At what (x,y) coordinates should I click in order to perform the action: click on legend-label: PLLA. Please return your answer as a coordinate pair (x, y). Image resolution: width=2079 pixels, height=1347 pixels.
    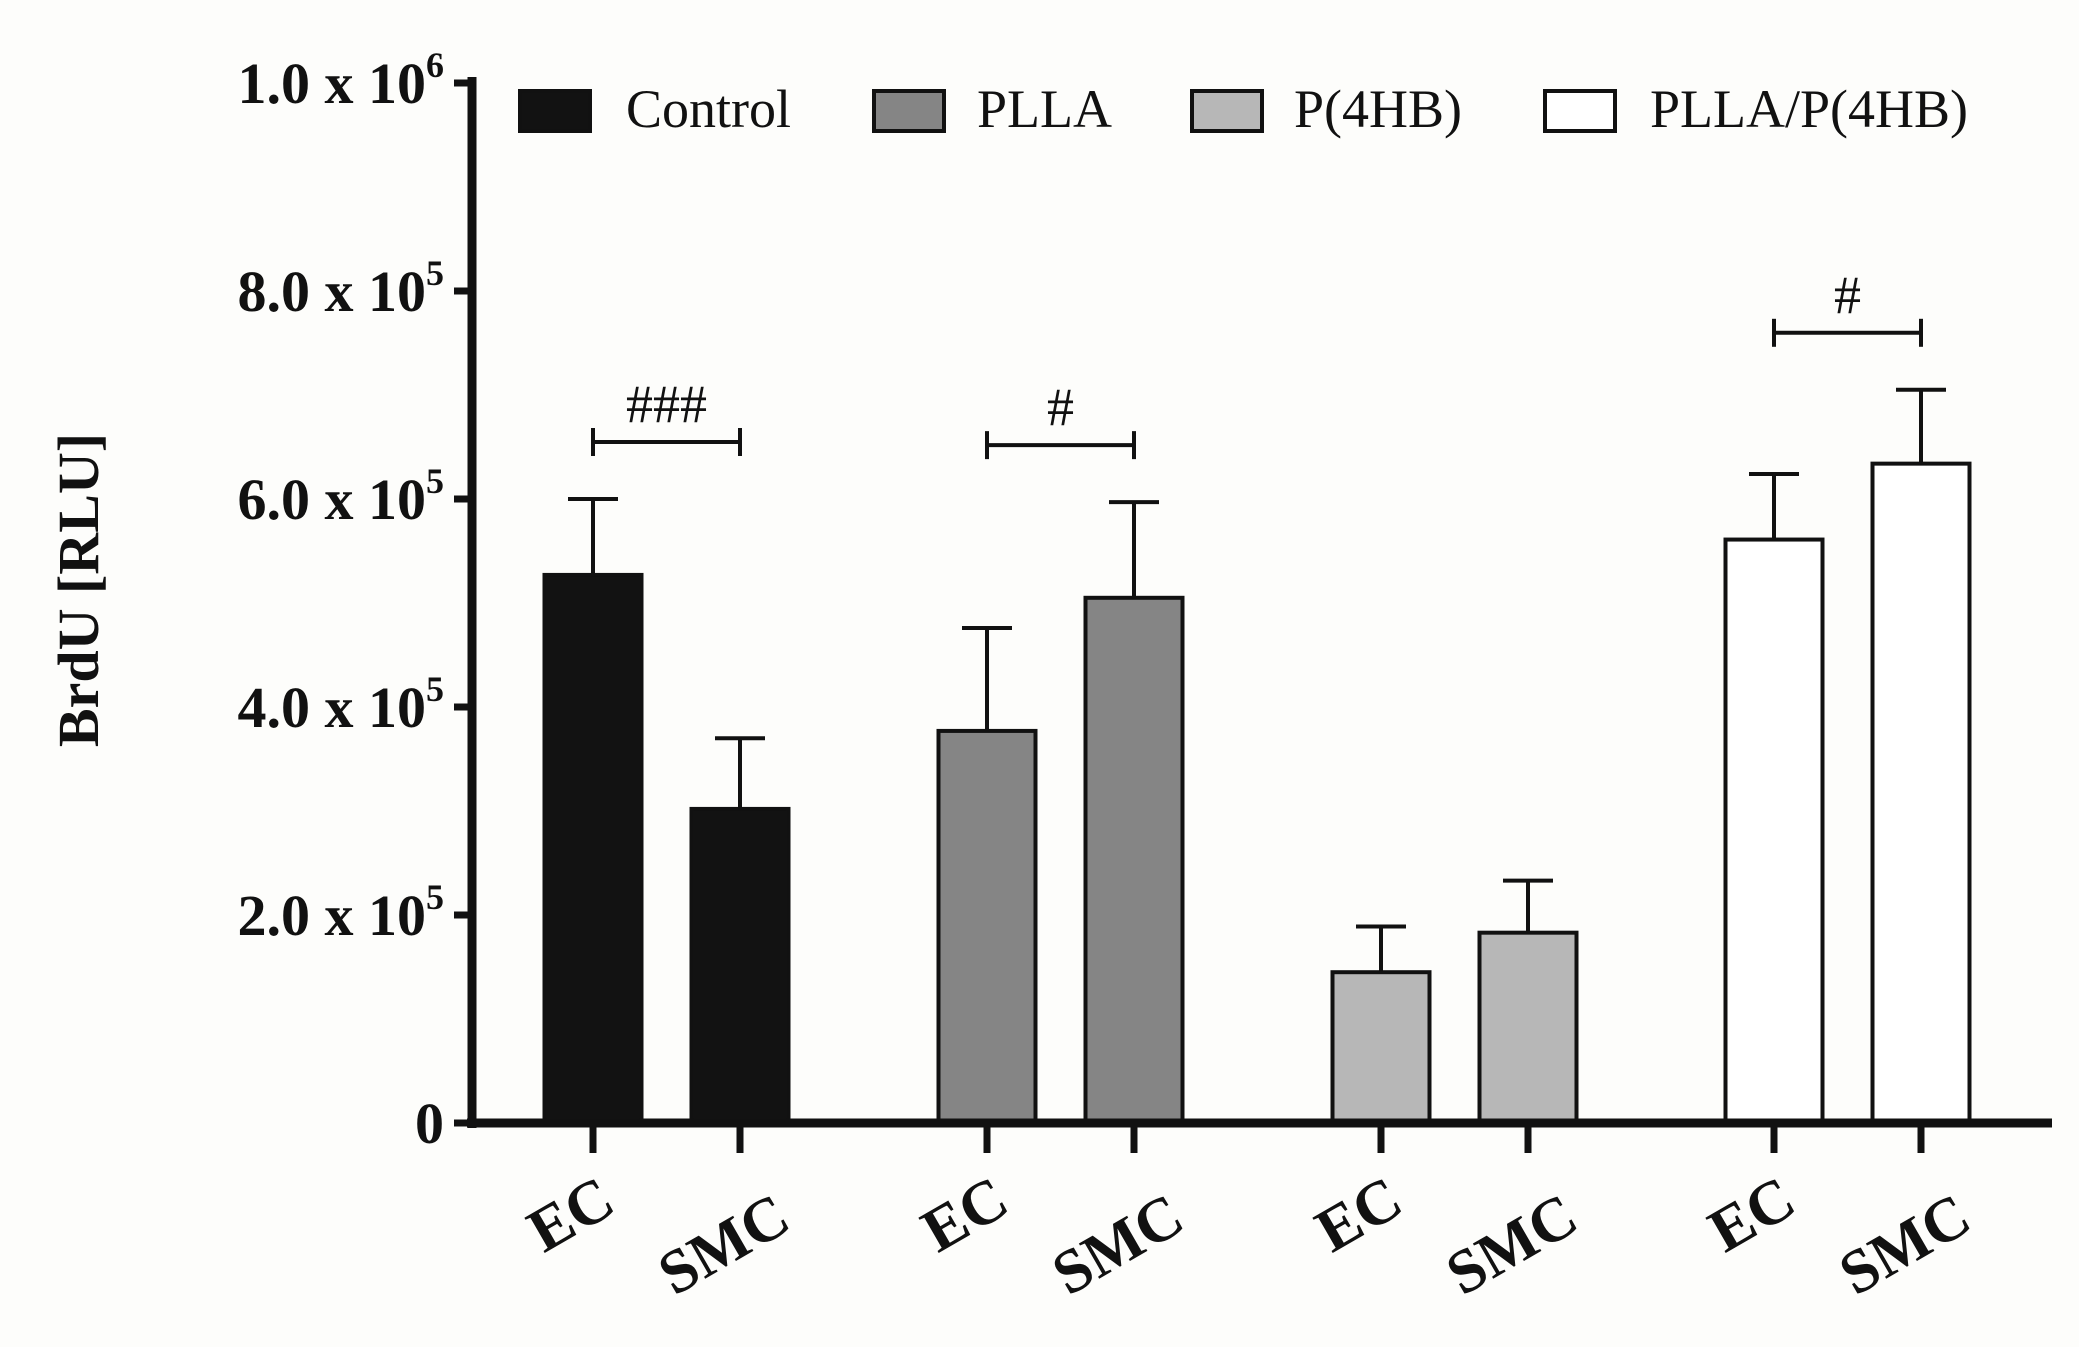
    Looking at the image, I should click on (1044, 109).